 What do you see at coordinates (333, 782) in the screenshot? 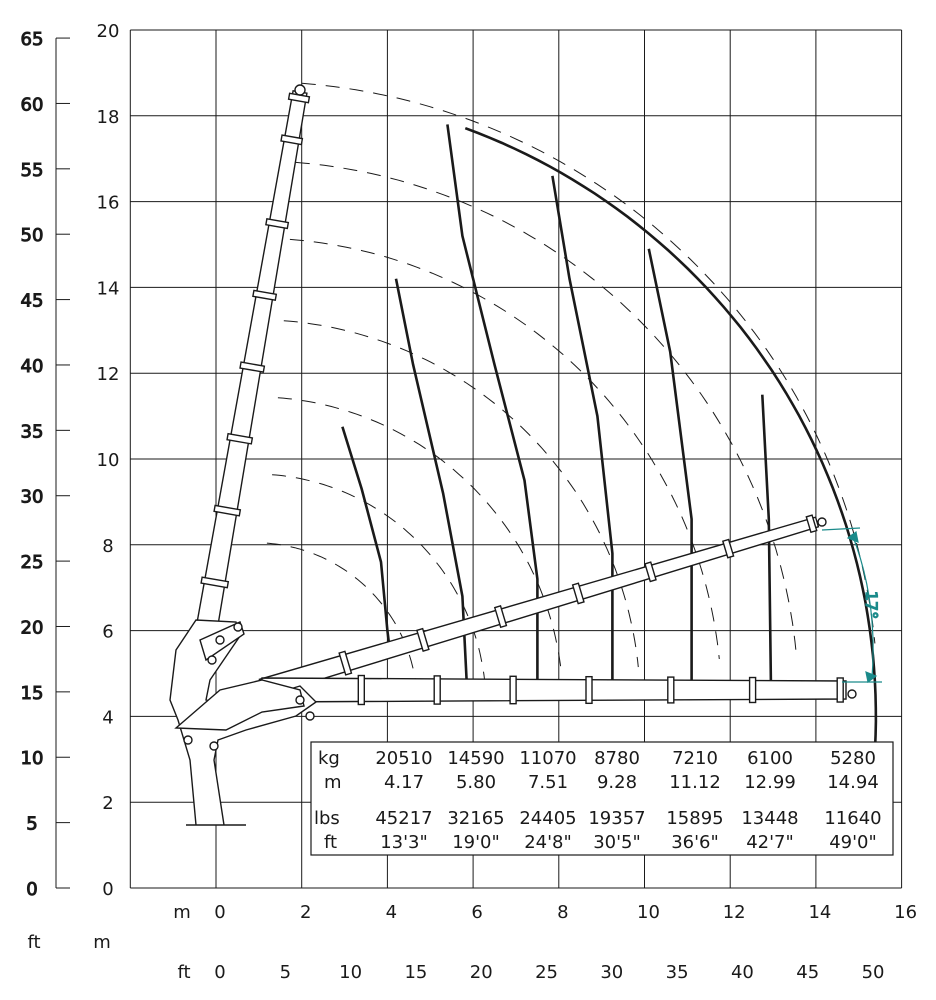
I see `load-table-m-label: m` at bounding box center [333, 782].